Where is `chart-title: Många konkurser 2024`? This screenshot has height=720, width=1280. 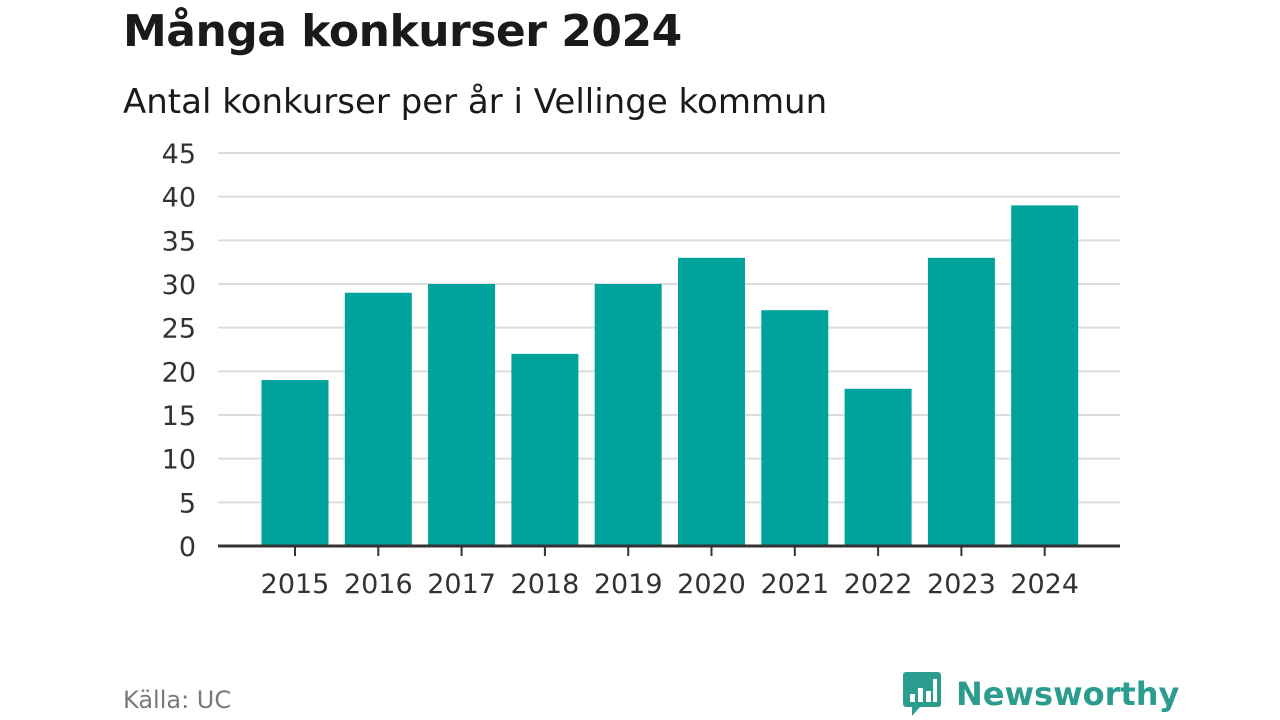 chart-title: Många konkurser 2024 is located at coordinates (402, 31).